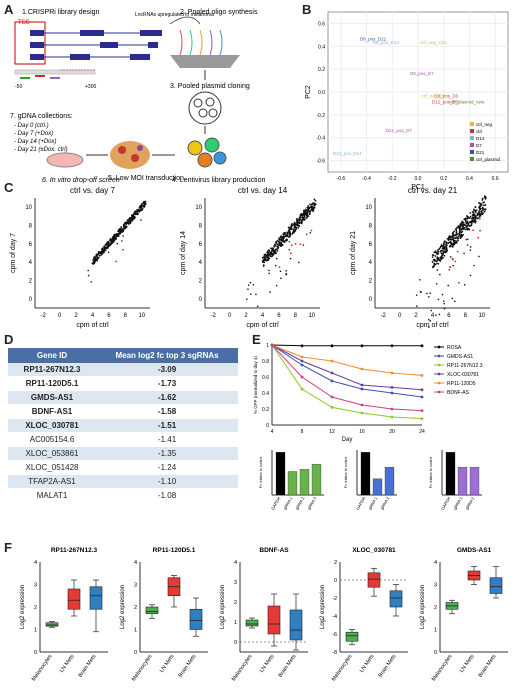  What do you see at coordinates (334, 635) in the screenshot?
I see `box-ytick: -6` at bounding box center [334, 635].